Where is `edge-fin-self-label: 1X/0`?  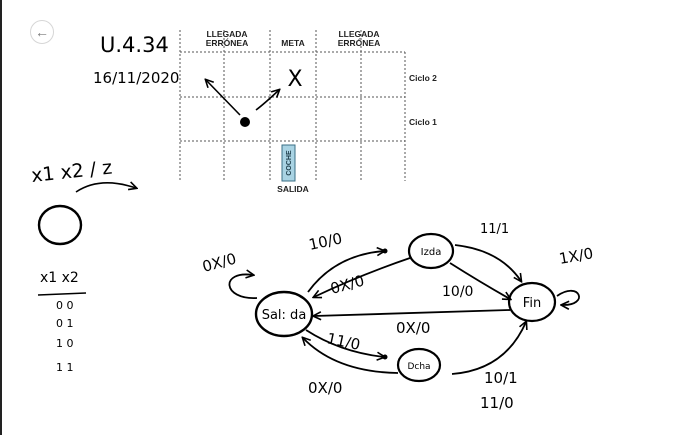 edge-fin-self-label: 1X/0 is located at coordinates (576, 256).